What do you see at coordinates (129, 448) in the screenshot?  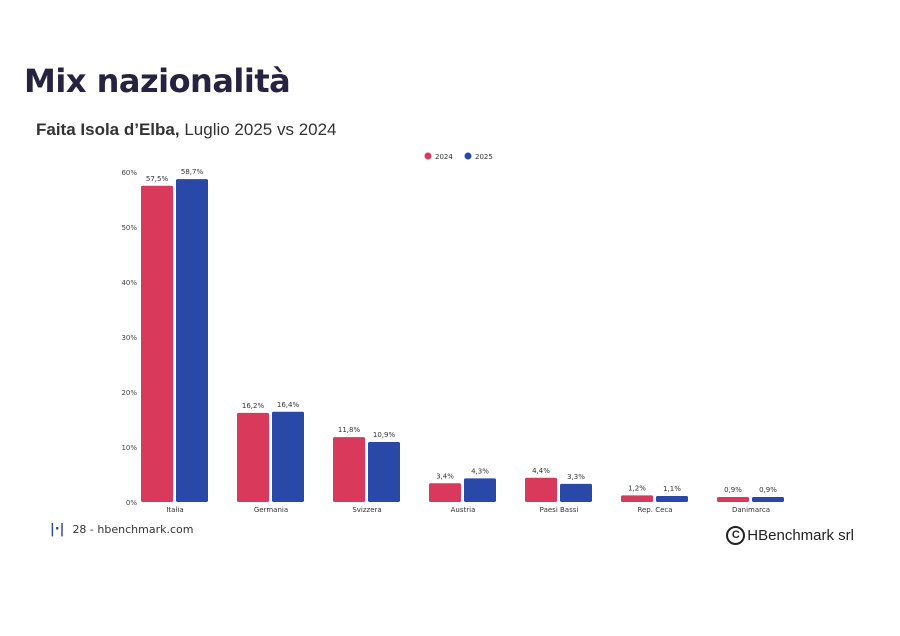 I see `y-tick-label: 10%` at bounding box center [129, 448].